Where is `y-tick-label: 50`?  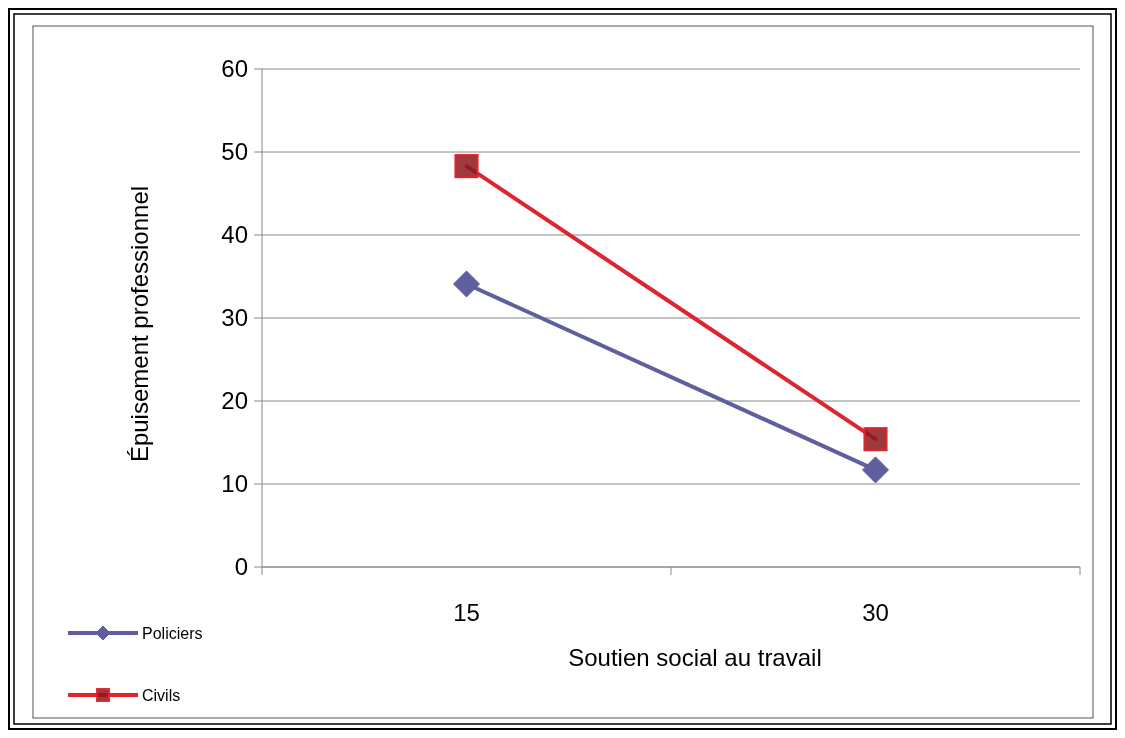 y-tick-label: 50 is located at coordinates (234, 152).